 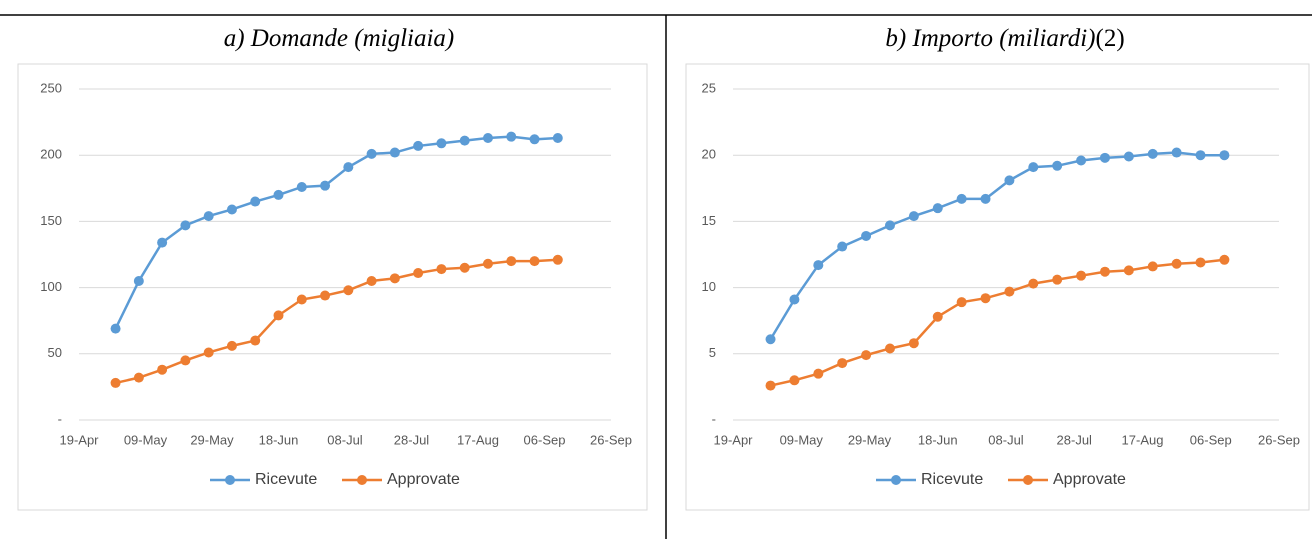 I want to click on y-tick-label: 20, so click(x=709, y=154).